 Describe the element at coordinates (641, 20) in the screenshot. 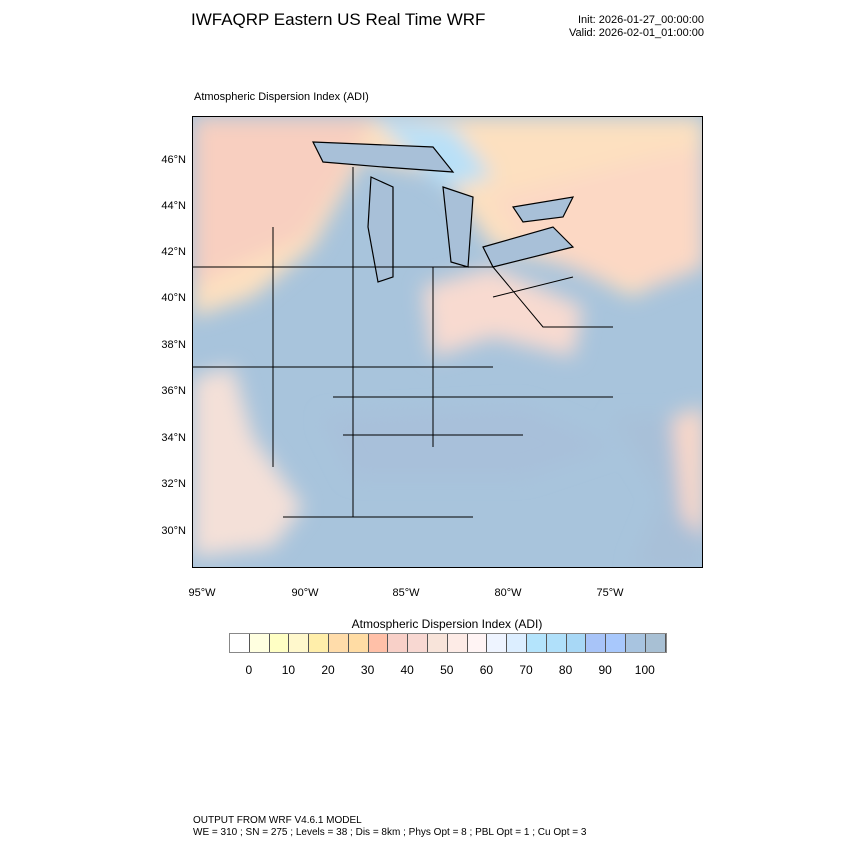

I see `init-time: Init: 2026-01-27_00:00:00` at that location.